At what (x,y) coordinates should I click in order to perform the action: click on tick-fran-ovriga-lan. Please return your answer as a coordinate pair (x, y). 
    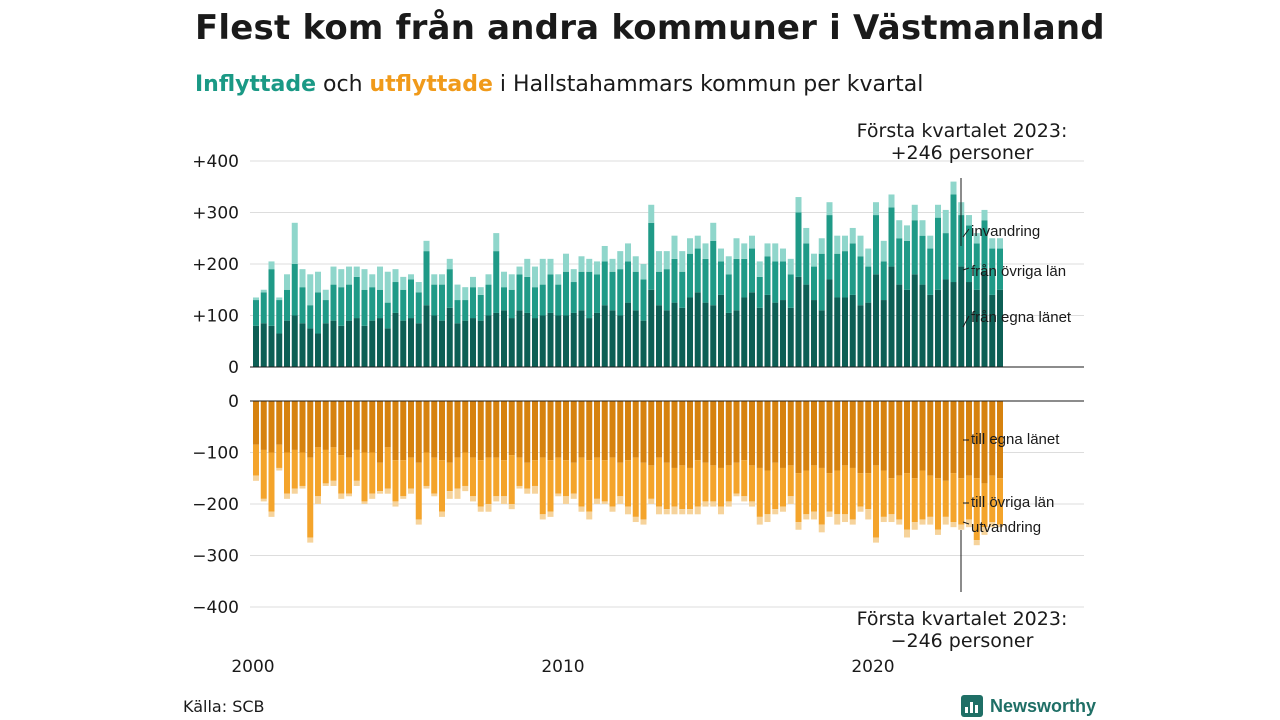
    Looking at the image, I should click on (966, 269).